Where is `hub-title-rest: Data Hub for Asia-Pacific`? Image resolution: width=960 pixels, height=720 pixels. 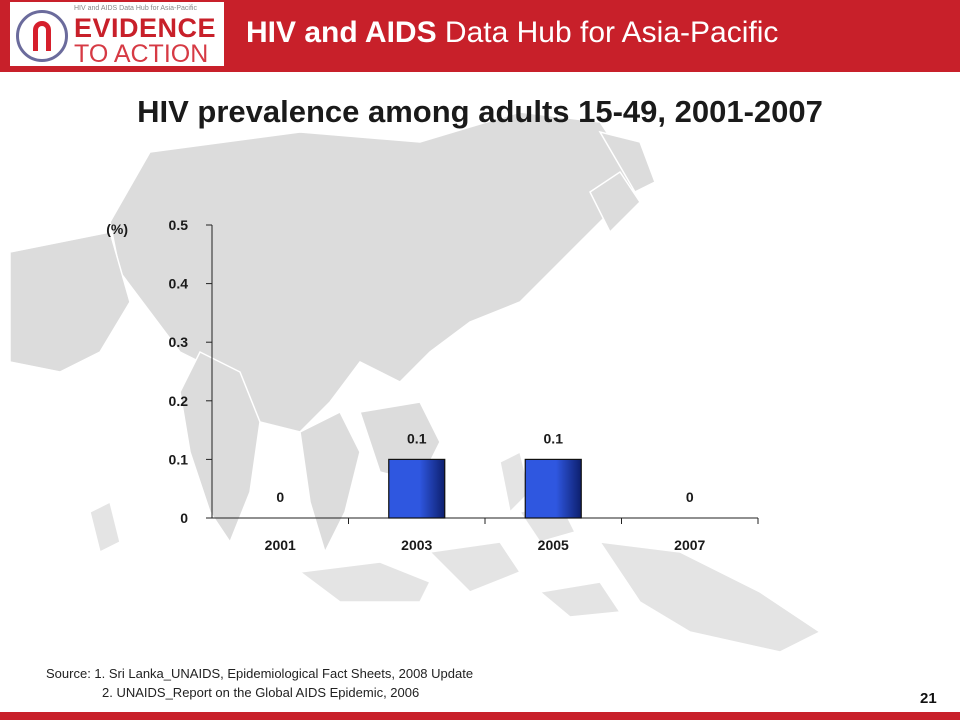
hub-title-rest: Data Hub for Asia-Pacific is located at coordinates (607, 32).